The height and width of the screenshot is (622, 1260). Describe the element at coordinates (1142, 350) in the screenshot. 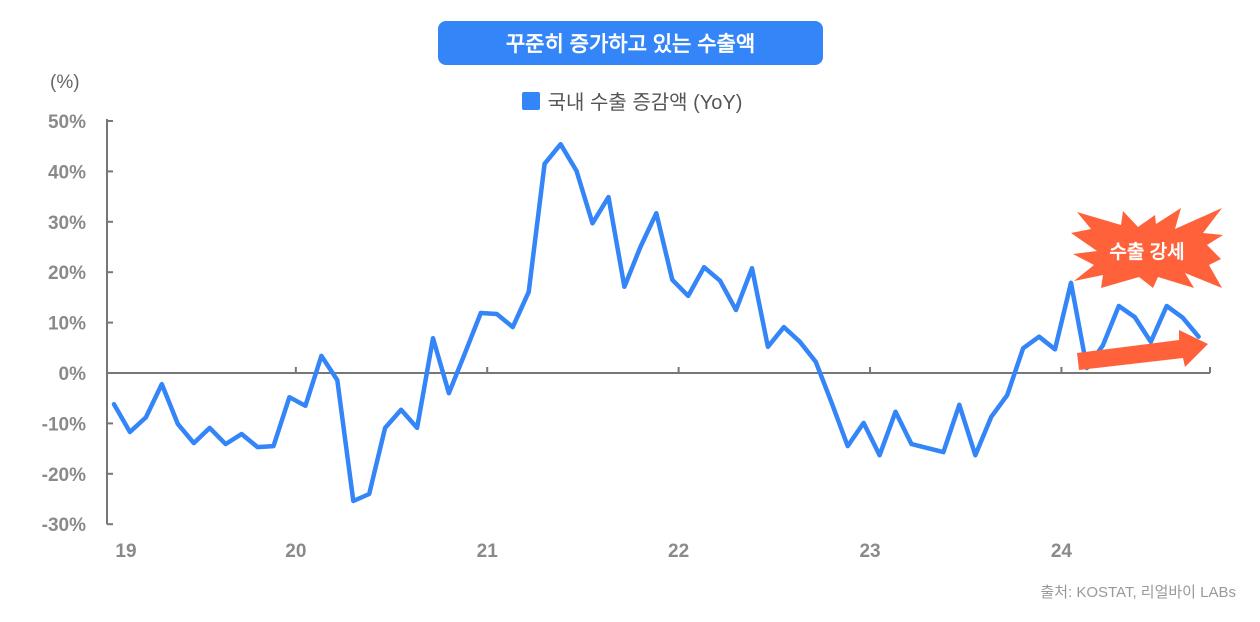

I see `trend-arrow-icon` at that location.